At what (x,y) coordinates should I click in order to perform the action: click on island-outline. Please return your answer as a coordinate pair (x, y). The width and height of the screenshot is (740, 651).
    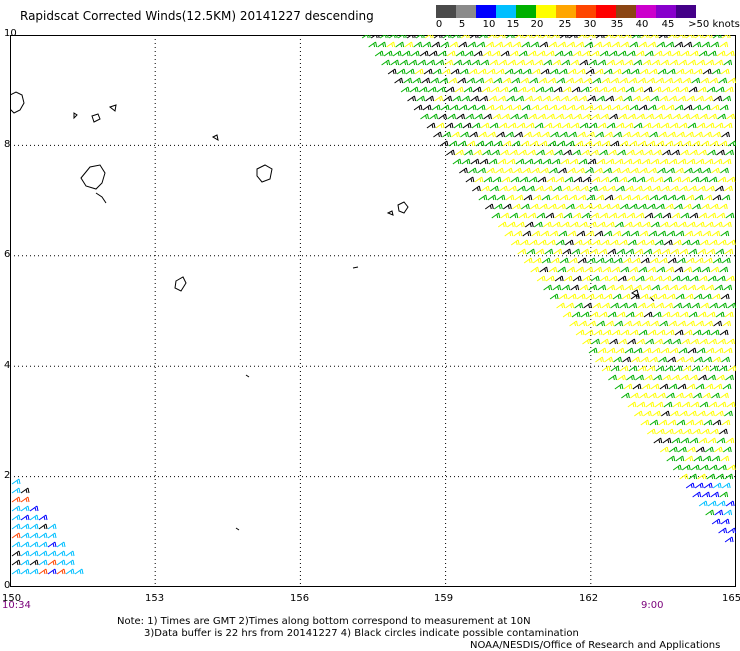
    Looking at the image, I should click on (180, 284).